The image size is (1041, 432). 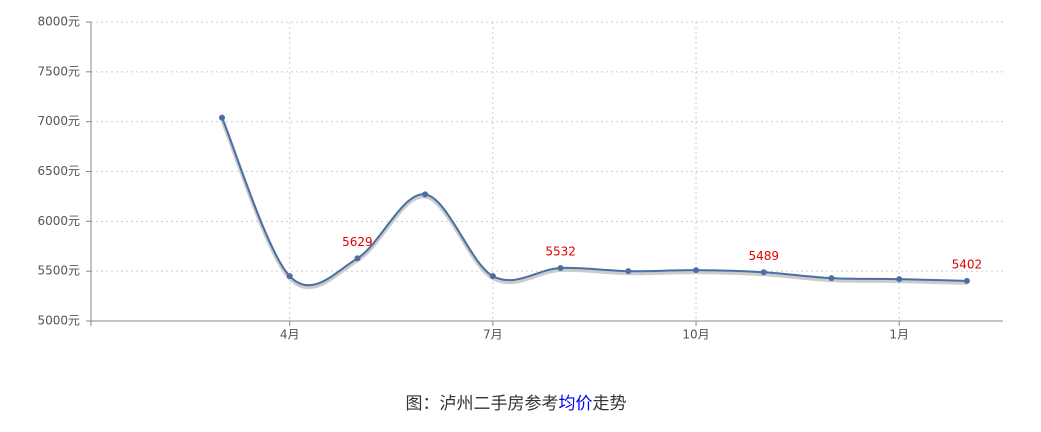 What do you see at coordinates (610, 404) in the screenshot?
I see `caption-part: 走势` at bounding box center [610, 404].